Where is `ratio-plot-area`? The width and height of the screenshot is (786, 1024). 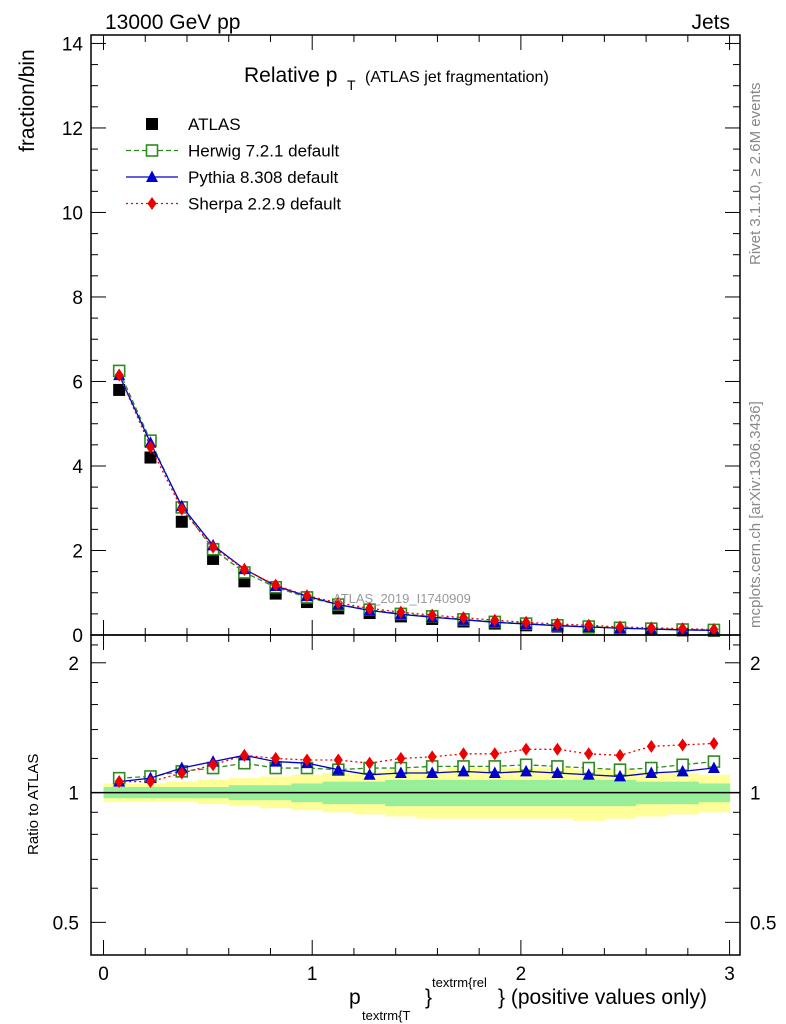 ratio-plot-area is located at coordinates (415, 778).